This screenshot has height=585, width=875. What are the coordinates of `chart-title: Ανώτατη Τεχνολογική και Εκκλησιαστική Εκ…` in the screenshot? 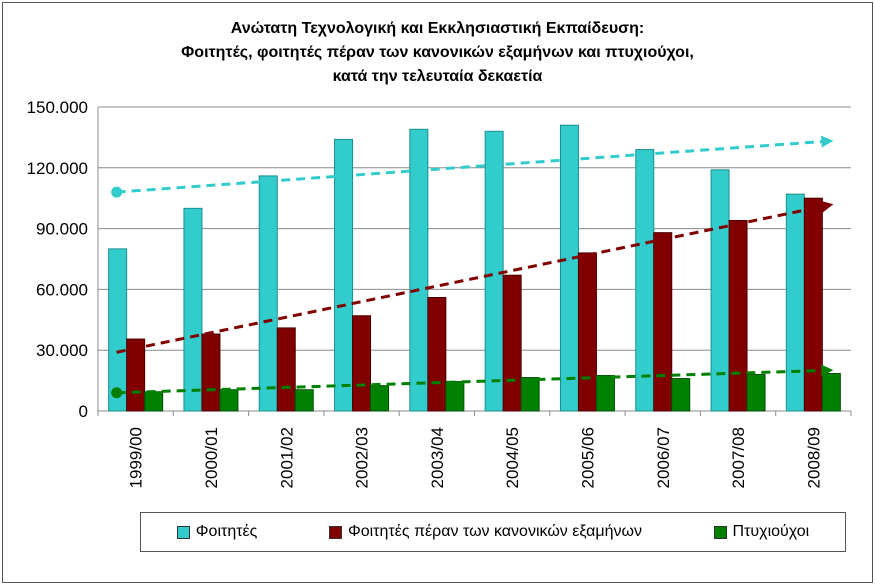 It's located at (437, 53).